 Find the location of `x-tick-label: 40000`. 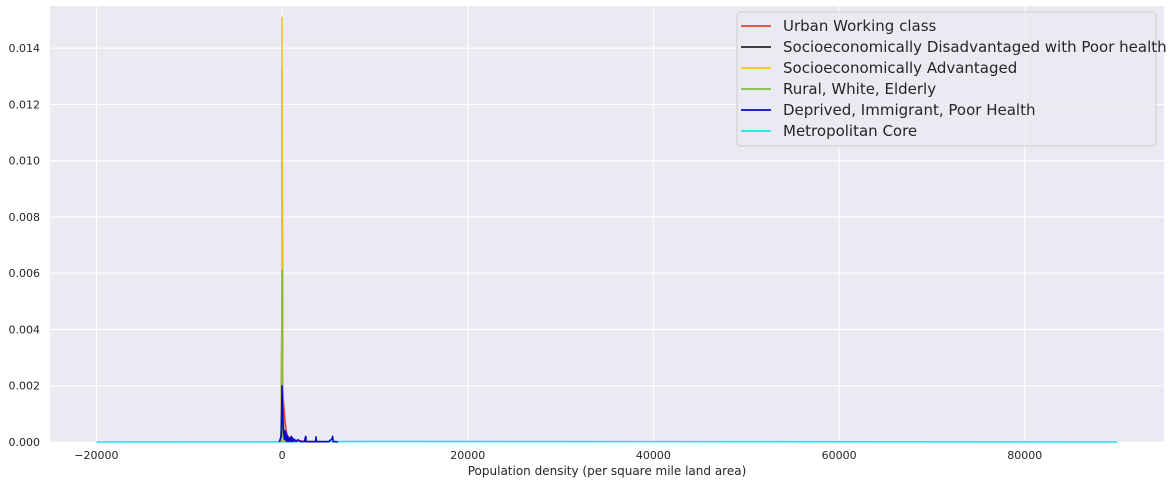

x-tick-label: 40000 is located at coordinates (653, 455).